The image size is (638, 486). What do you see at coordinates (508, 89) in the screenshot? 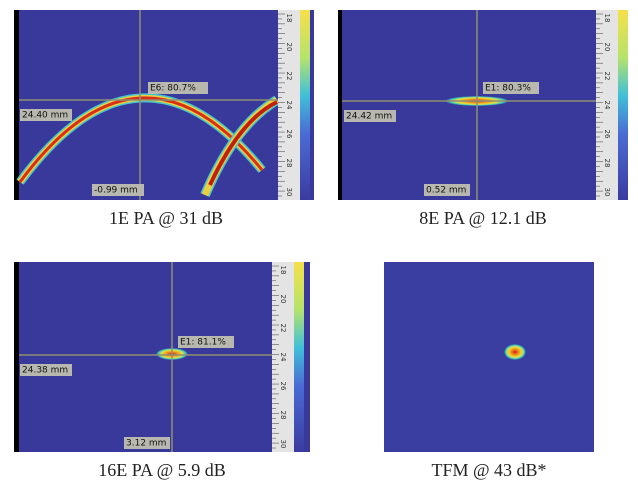
I see `peak-label: E1: 80.3%` at bounding box center [508, 89].